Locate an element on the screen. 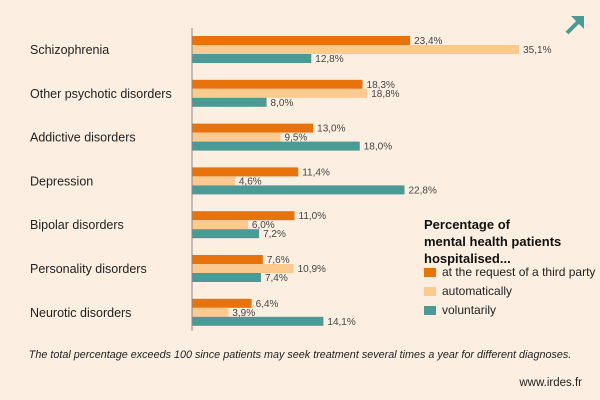 This screenshot has width=600, height=400. category-label: Other psychotic disorders is located at coordinates (101, 94).